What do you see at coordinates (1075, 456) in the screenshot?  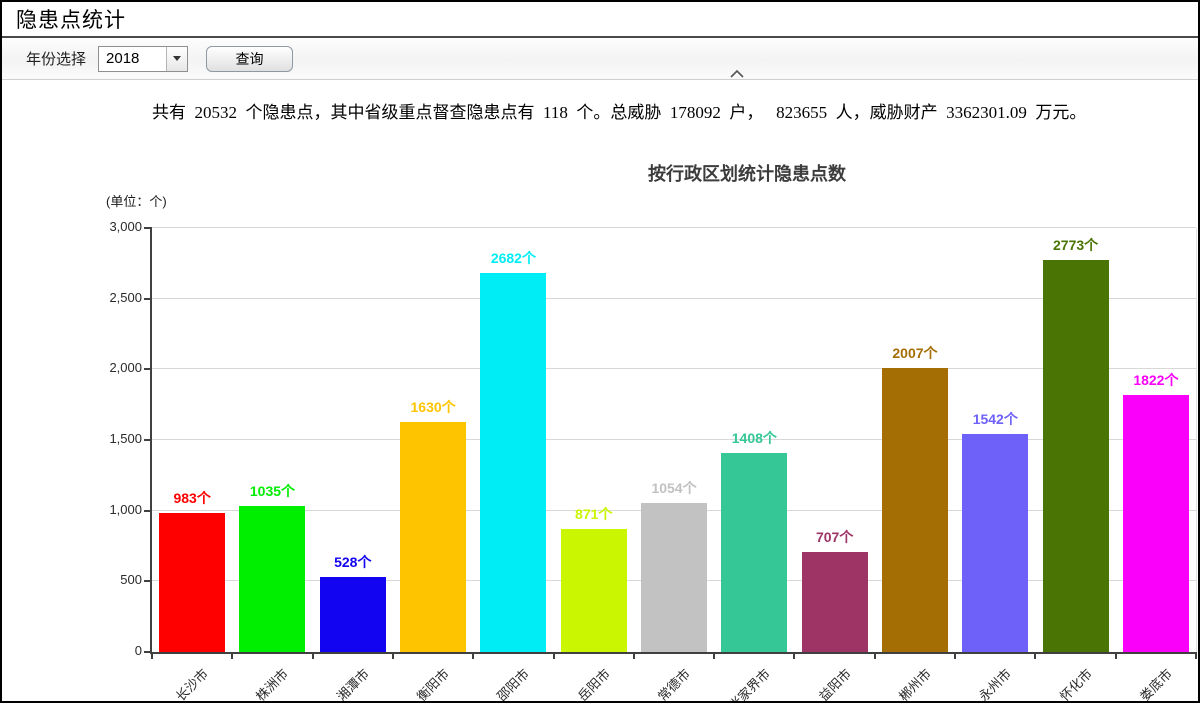 I see `bar-怀化市` at bounding box center [1075, 456].